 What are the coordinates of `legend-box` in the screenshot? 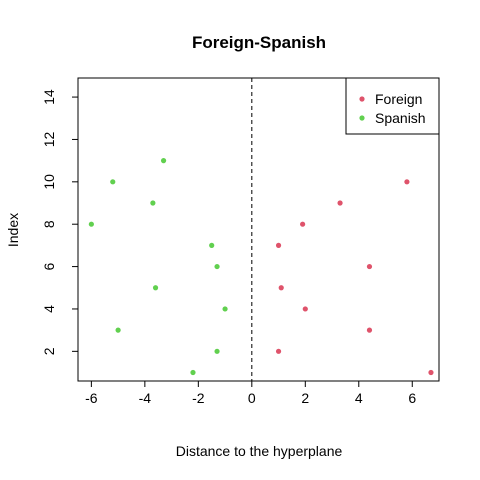 It's located at (392, 106).